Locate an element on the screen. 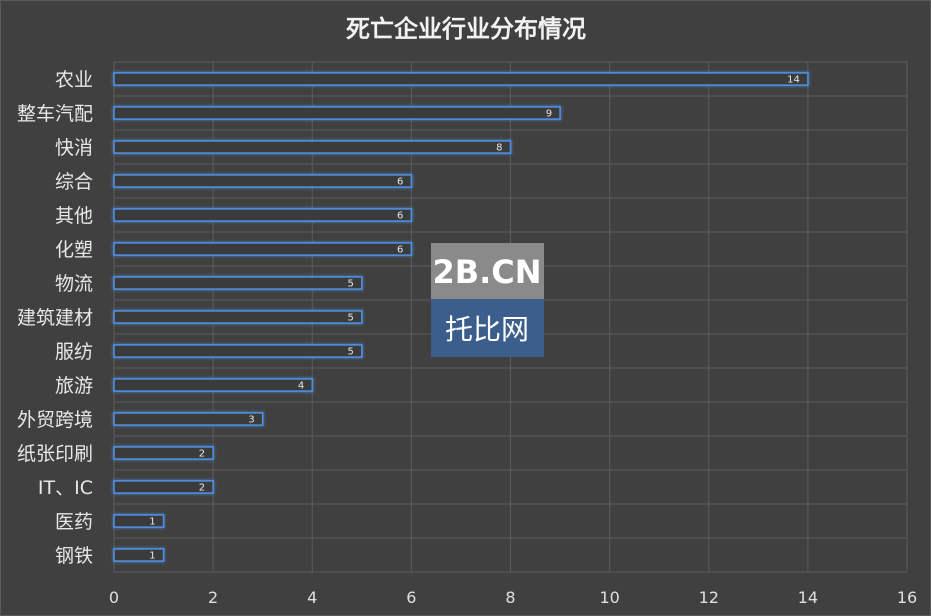 The height and width of the screenshot is (616, 931). watermark: 2B.CN 托比网 is located at coordinates (487, 300).